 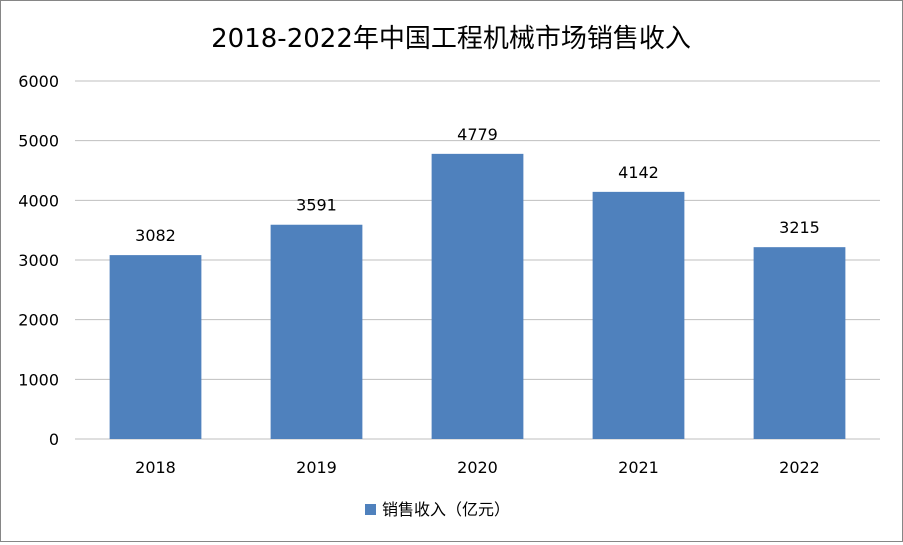 What do you see at coordinates (54, 439) in the screenshot?
I see `y-tick-label: 0` at bounding box center [54, 439].